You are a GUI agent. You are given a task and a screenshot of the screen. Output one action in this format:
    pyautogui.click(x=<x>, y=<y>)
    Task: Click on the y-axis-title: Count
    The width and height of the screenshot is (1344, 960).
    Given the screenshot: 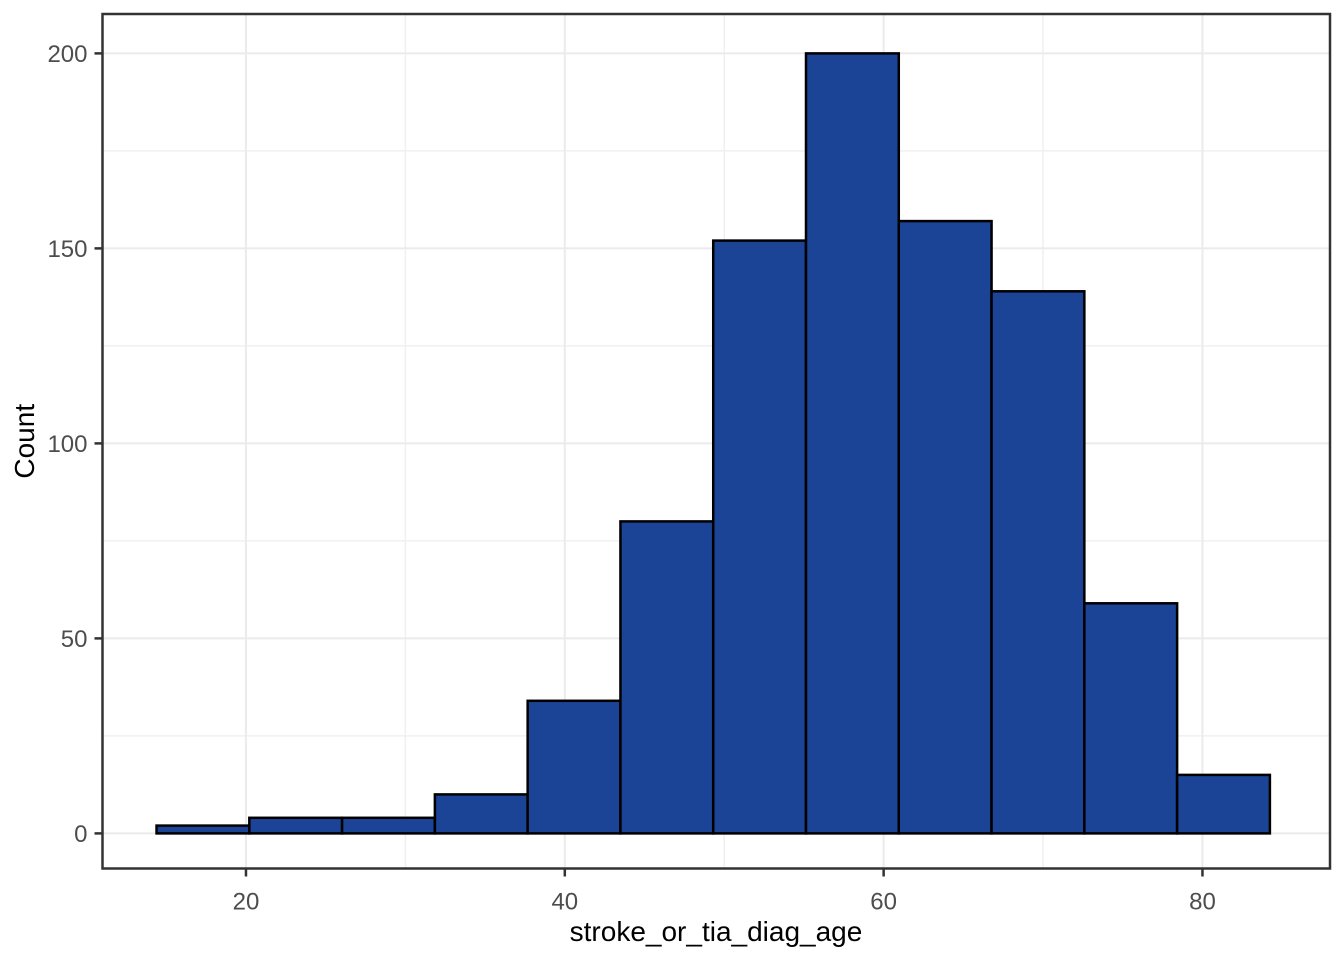 What is the action you would take?
    pyautogui.click(x=24, y=441)
    